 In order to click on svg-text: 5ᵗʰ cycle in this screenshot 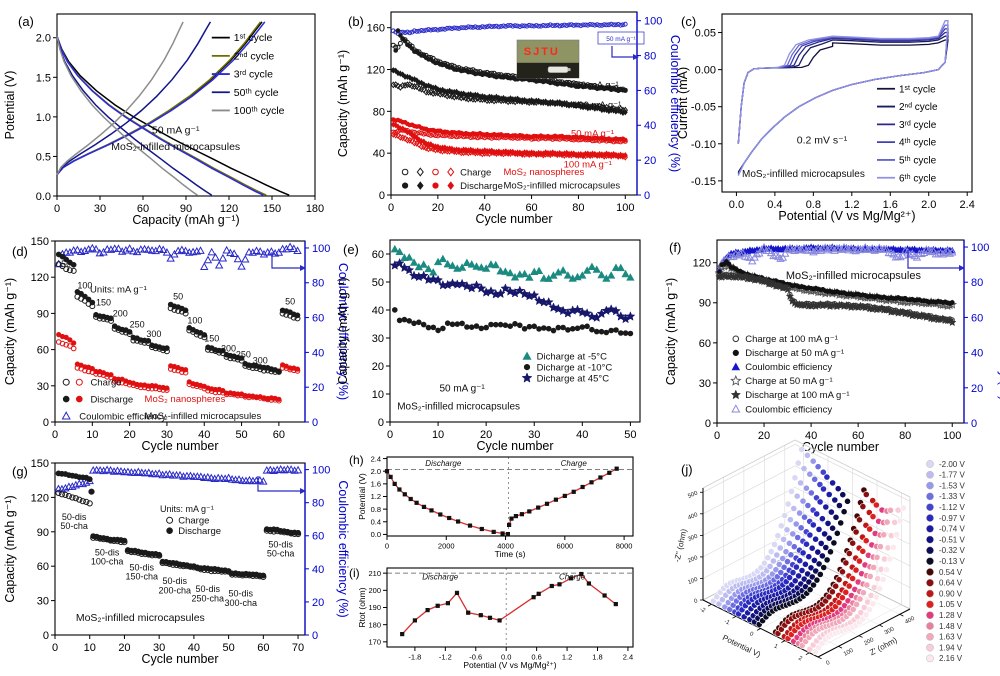, I will do `click(918, 160)`.